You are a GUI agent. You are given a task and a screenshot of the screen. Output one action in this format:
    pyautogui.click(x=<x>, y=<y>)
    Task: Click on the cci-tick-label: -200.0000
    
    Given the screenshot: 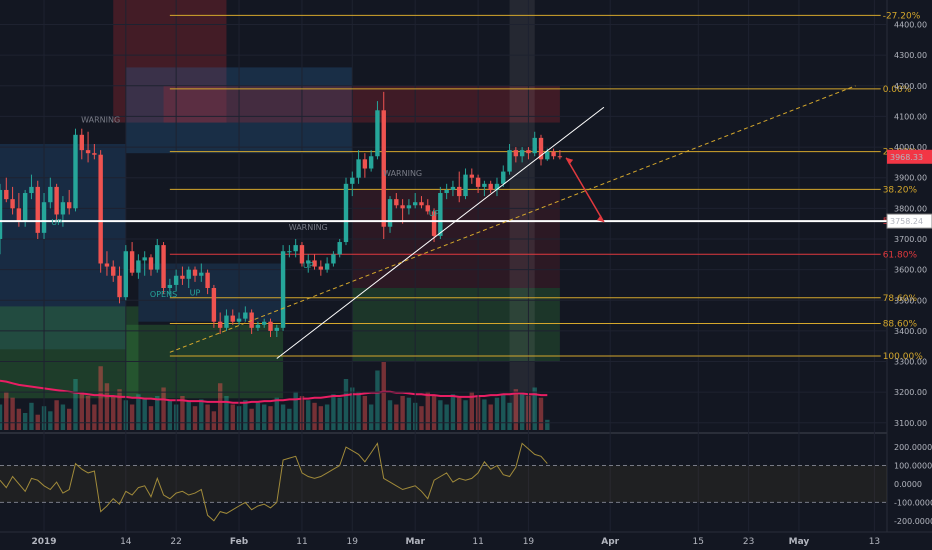 What is the action you would take?
    pyautogui.click(x=913, y=521)
    